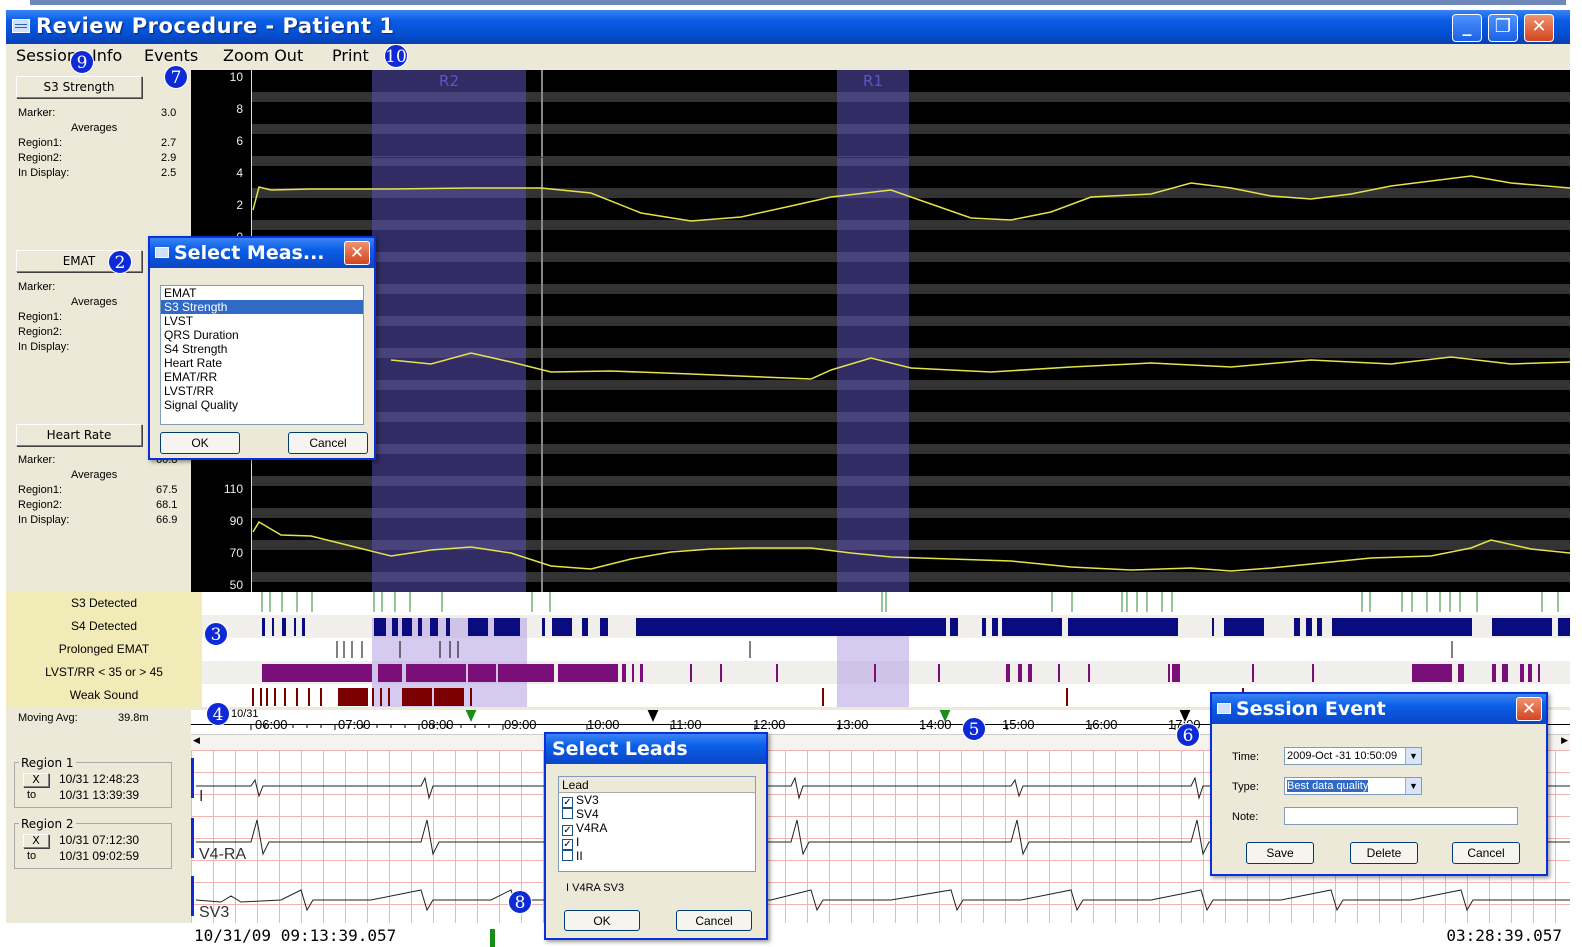 The image size is (1582, 947). I want to click on region2-from: 10/31 07:12:30, so click(99, 840).